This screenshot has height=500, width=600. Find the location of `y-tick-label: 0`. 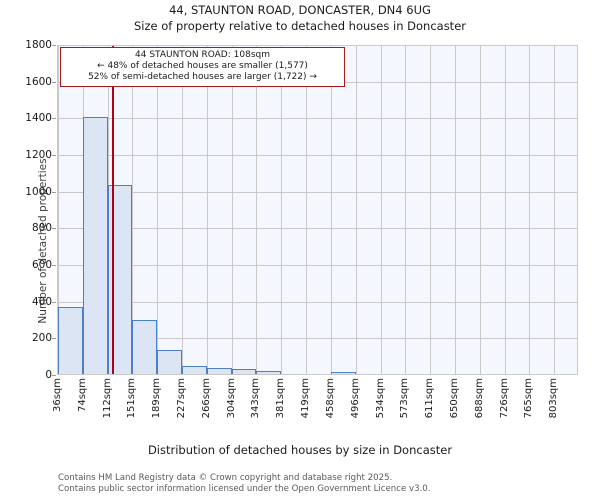

y-tick-label: 0 is located at coordinates (48, 375).